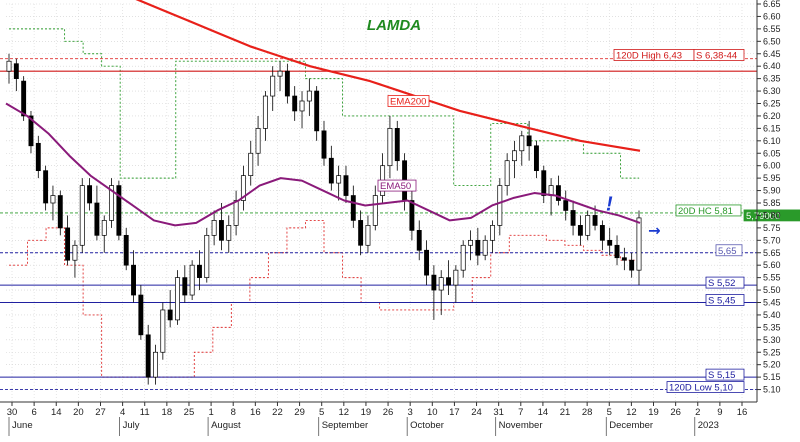 This screenshot has height=442, width=800. I want to click on month-label: December, so click(631, 425).